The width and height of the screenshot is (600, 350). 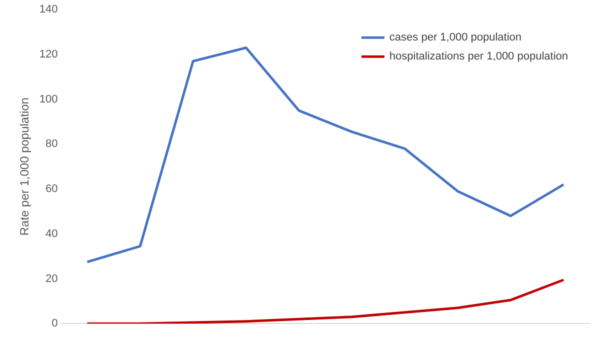 I want to click on y-tick-label: 80, so click(x=52, y=144).